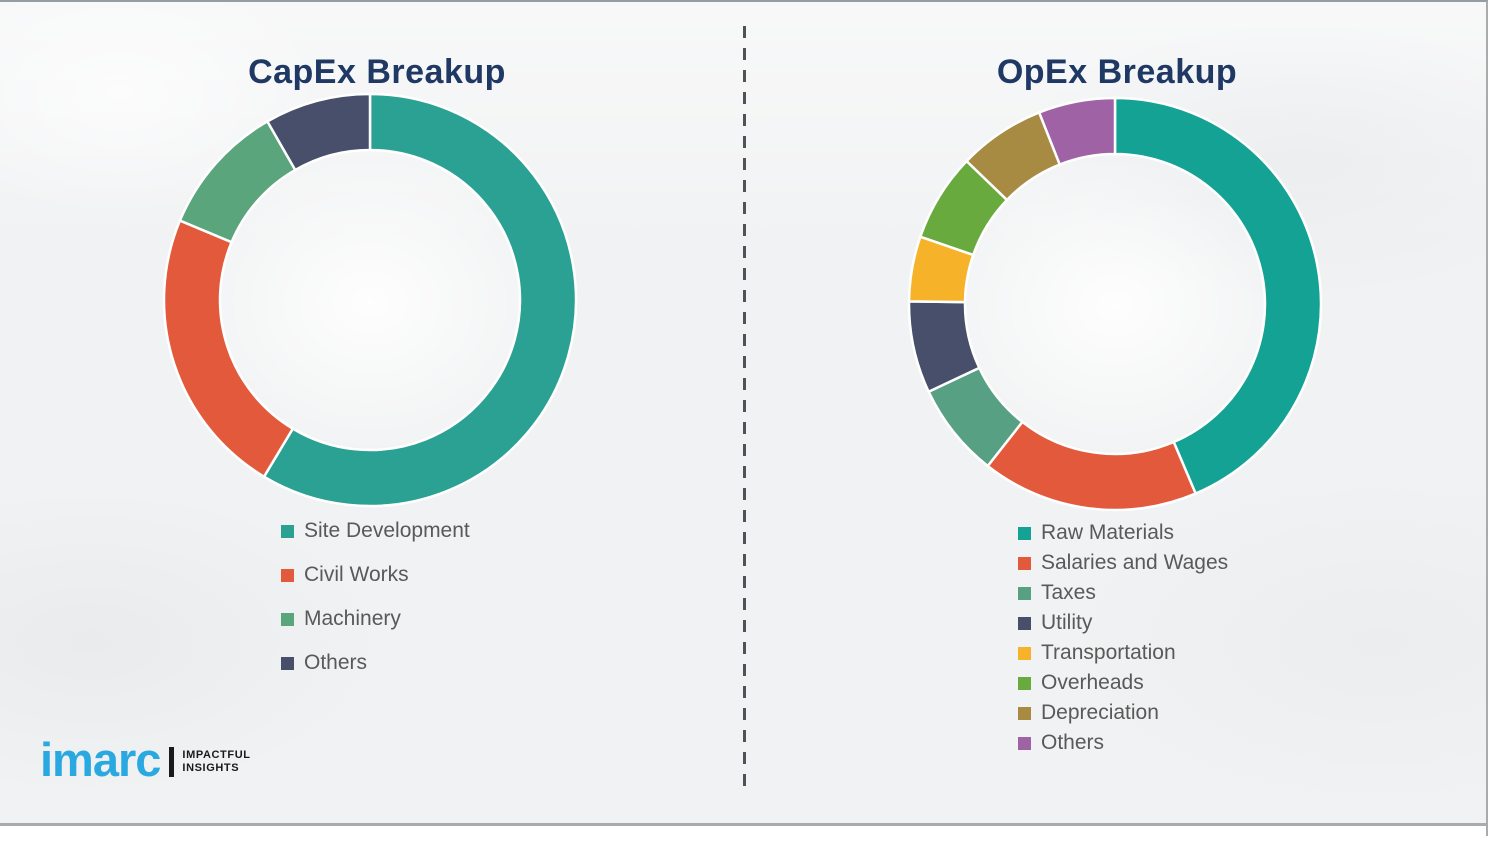 This screenshot has height=841, width=1488. I want to click on legend-swatch-raw-materials, so click(1024, 533).